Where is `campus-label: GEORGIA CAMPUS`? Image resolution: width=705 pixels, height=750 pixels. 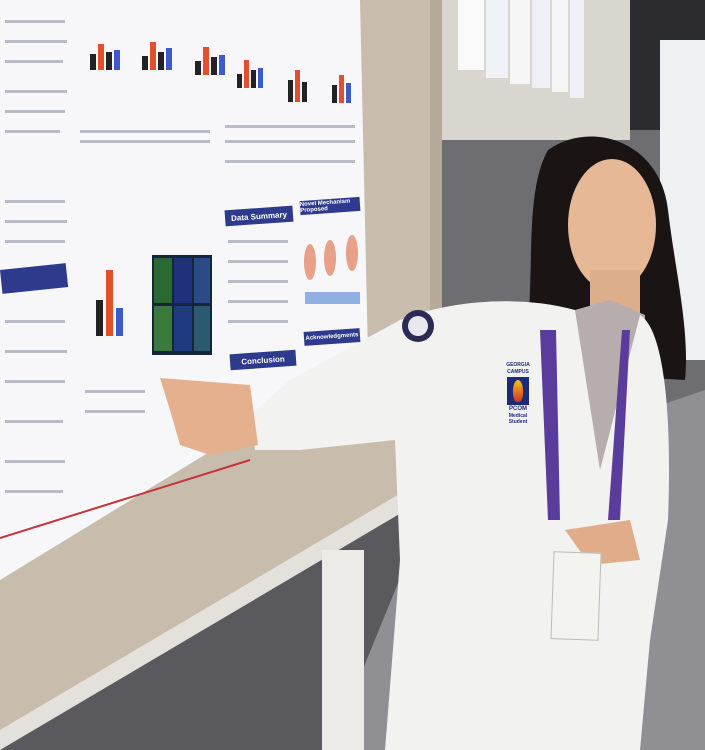
campus-label: GEORGIA CAMPUS is located at coordinates (518, 368).